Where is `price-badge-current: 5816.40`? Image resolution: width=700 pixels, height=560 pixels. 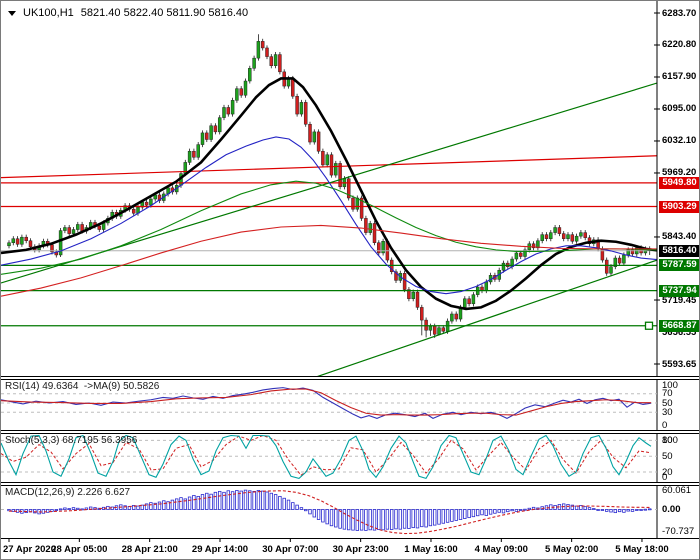
price-badge-current: 5816.40 is located at coordinates (679, 250).